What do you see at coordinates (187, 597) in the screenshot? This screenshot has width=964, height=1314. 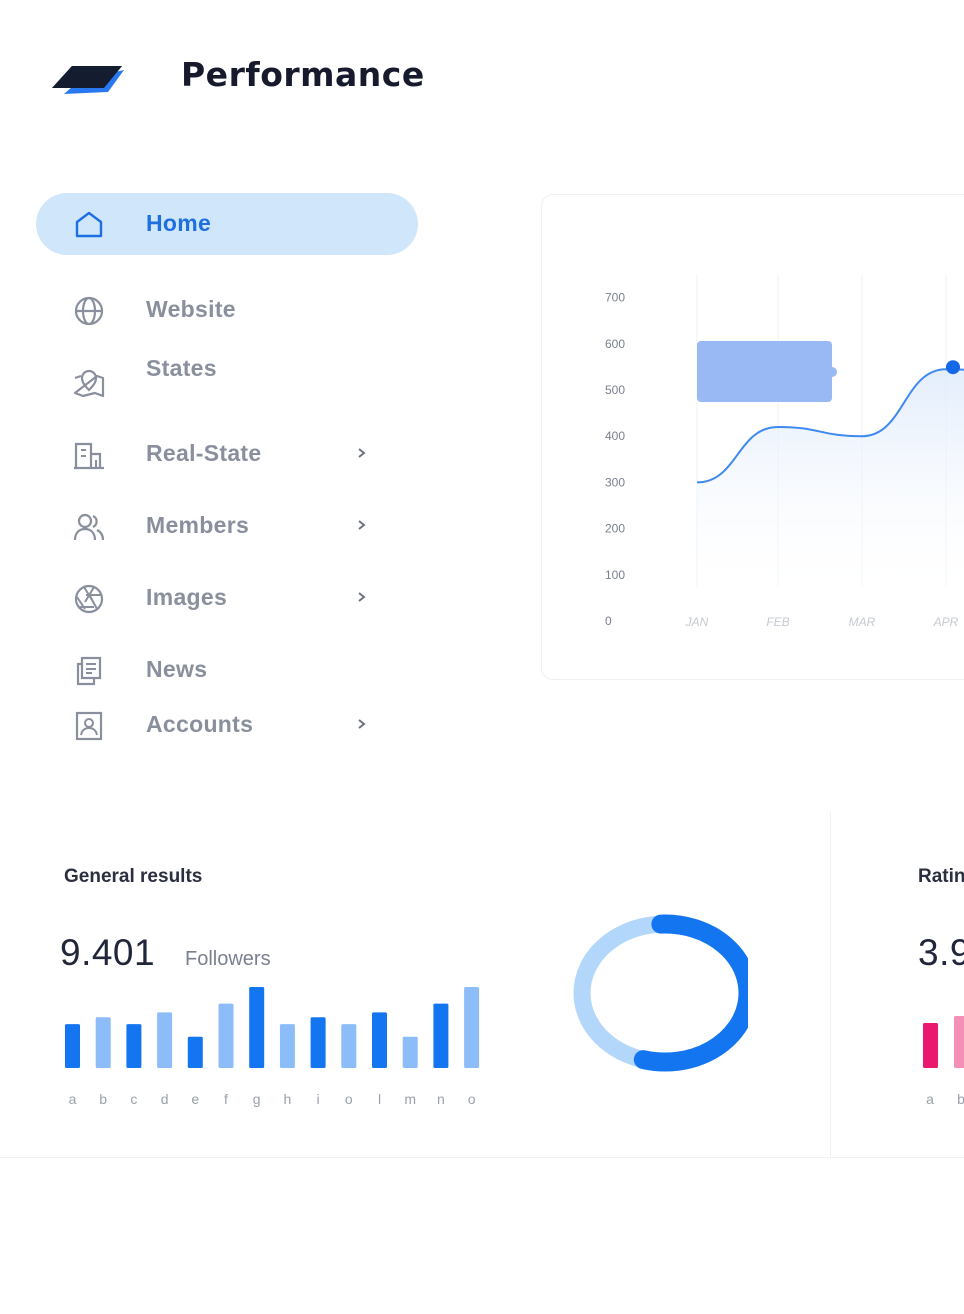 I see `sidebar-item-label: Images` at bounding box center [187, 597].